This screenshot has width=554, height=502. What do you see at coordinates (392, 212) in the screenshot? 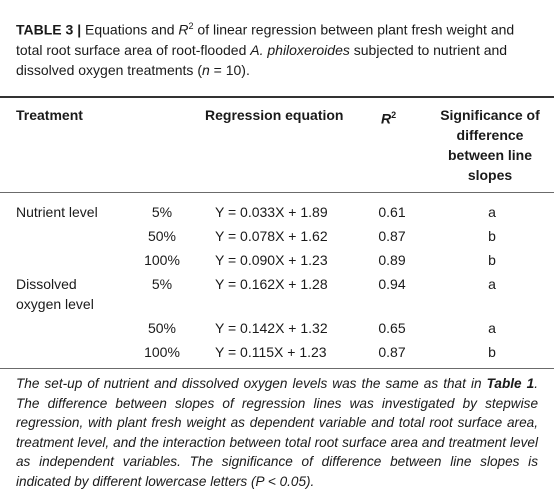
I see `row-r2: 0.61` at bounding box center [392, 212].